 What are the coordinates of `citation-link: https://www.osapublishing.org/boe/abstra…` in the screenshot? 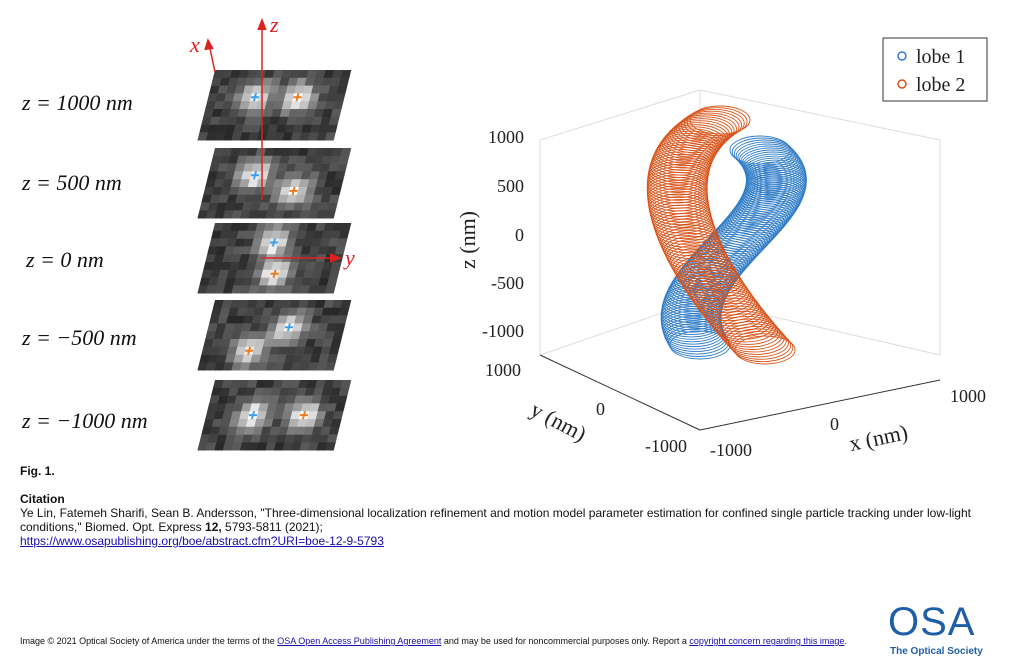 It's located at (202, 541).